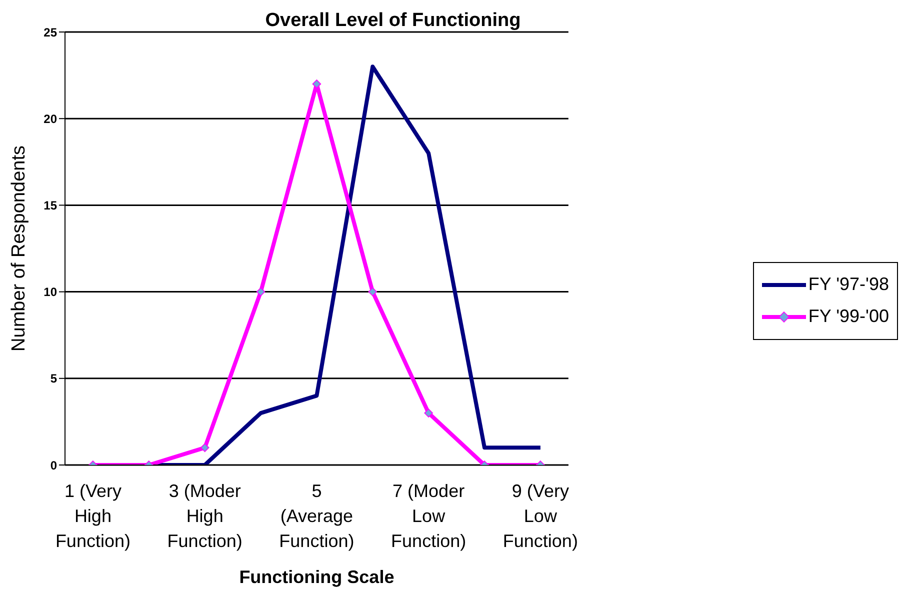  What do you see at coordinates (51, 32) in the screenshot?
I see `y-tick-label: 25` at bounding box center [51, 32].